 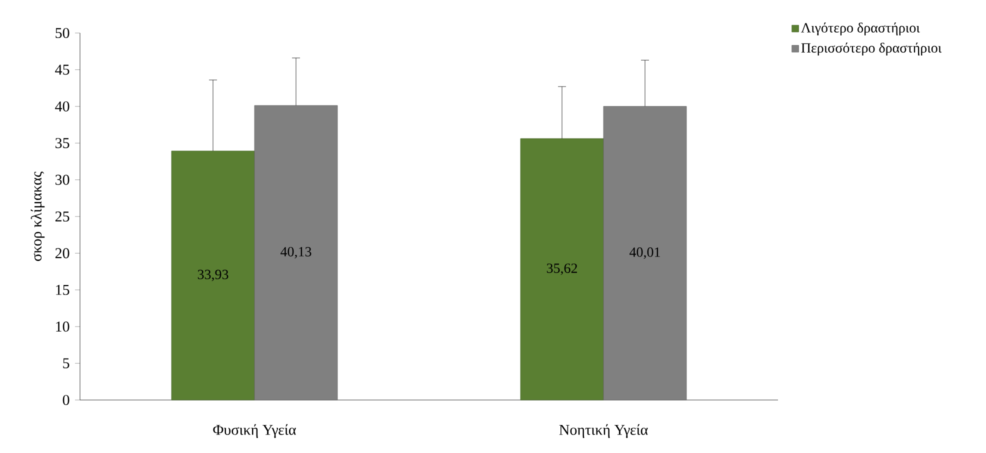 I want to click on data-label: 40,13, so click(x=296, y=252).